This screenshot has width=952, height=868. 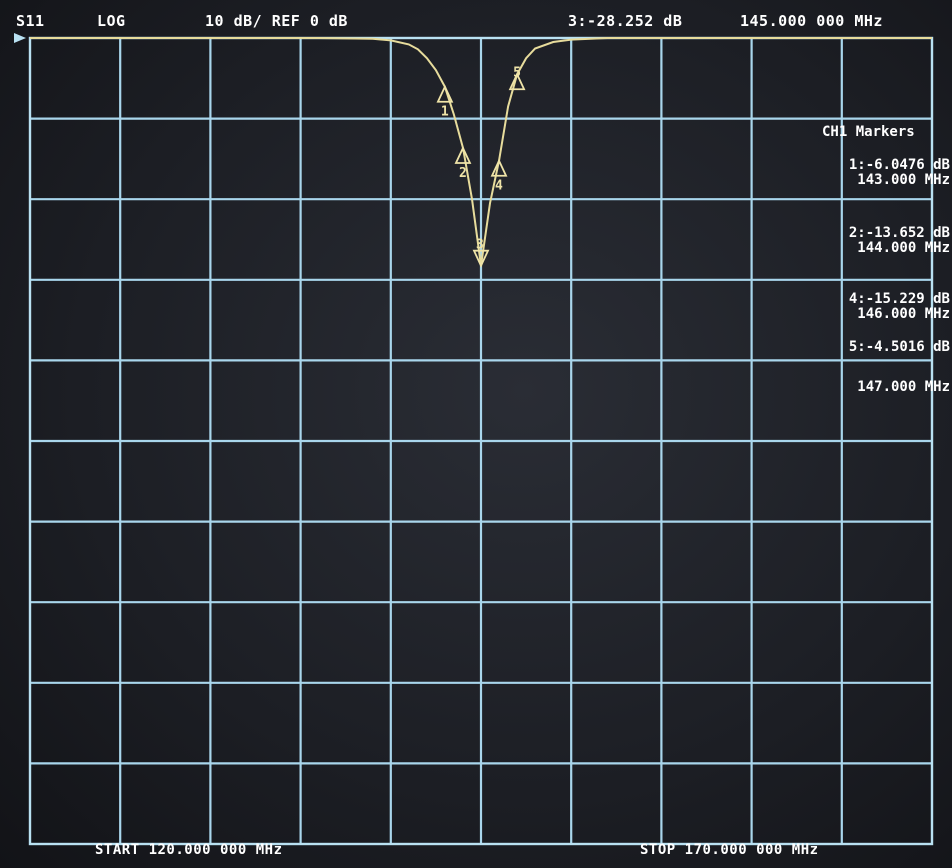 I want to click on marker-4-frequency: 146.000 MHz, so click(x=903, y=314).